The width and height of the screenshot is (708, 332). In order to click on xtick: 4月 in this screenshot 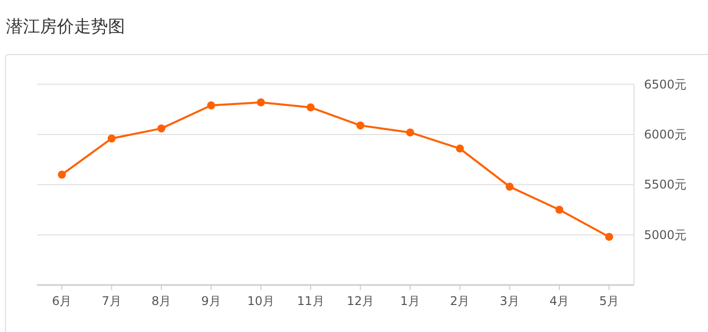, I will do `click(560, 301)`.